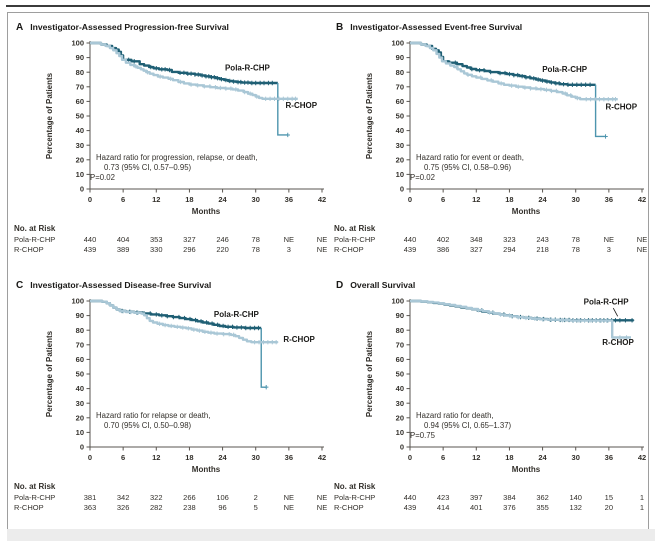 This screenshot has height=541, width=655. Describe the element at coordinates (609, 199) in the screenshot. I see `x-tick-label: 36` at that location.